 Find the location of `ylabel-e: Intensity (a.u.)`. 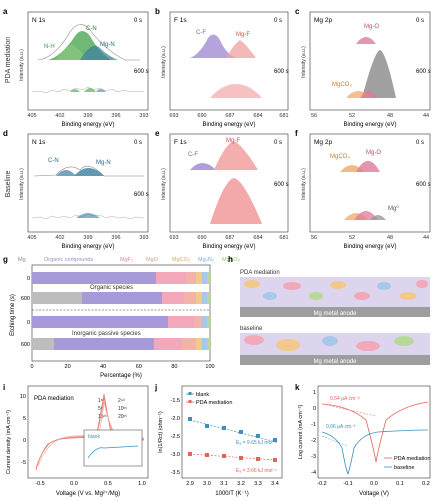

ylabel-e: Intensity (a.u.) is located at coordinates (164, 184).